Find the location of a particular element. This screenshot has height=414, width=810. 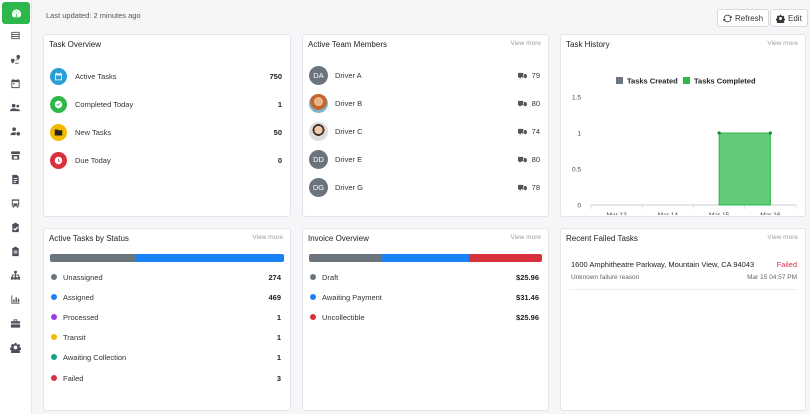

status-row: Unassigned 274 is located at coordinates (166, 277).